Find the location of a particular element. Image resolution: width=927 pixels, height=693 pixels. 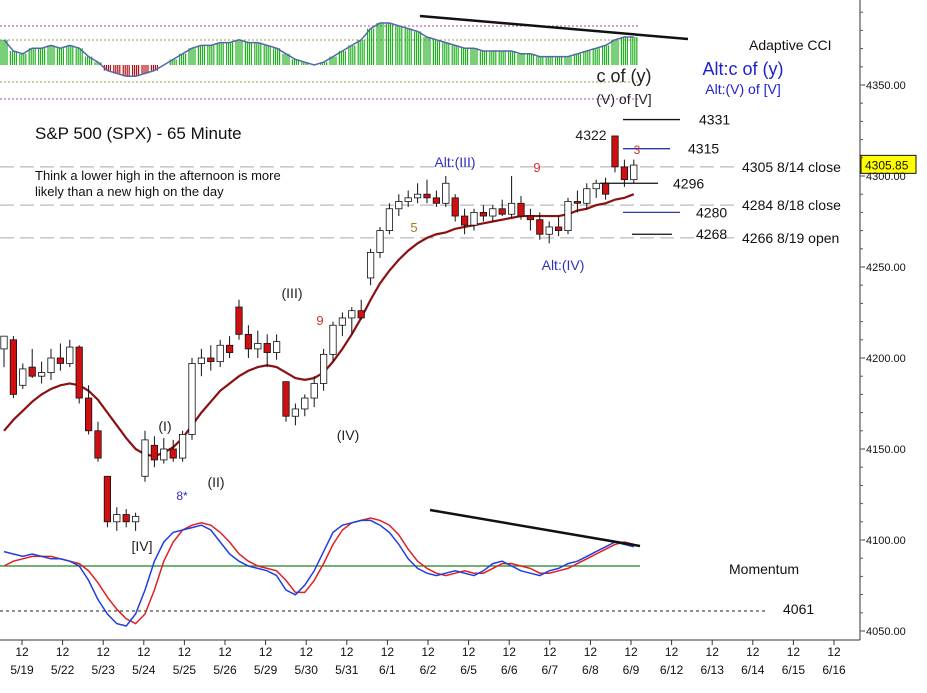

wave-label: (V) of [V] is located at coordinates (623, 99).